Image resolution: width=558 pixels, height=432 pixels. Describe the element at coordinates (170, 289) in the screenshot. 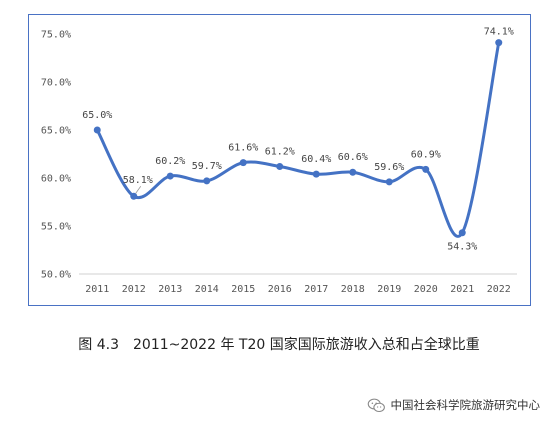

I see `x-tick-label: 2013` at that location.